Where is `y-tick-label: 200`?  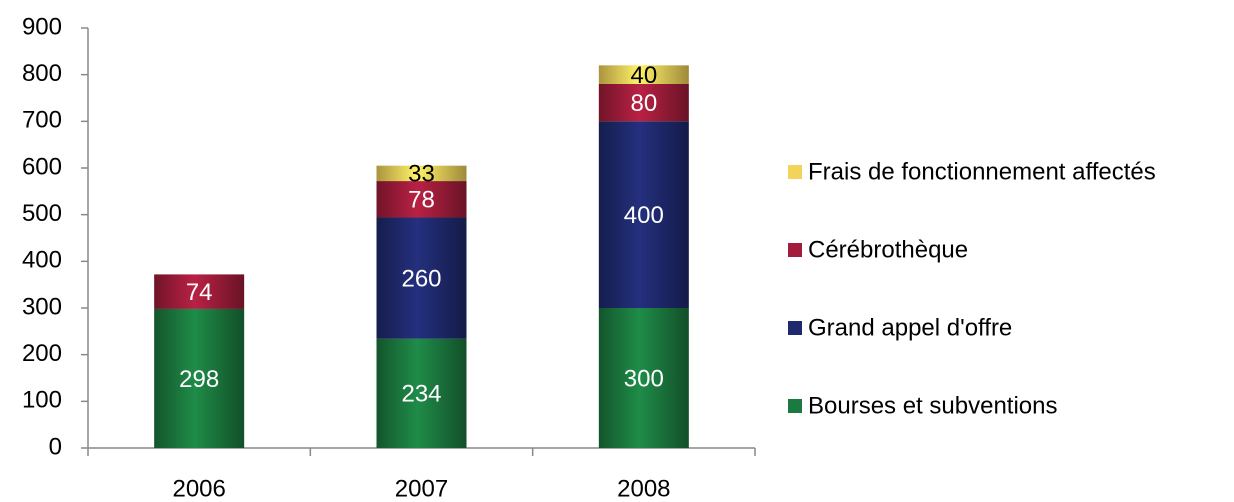 y-tick-label: 200 is located at coordinates (42, 353).